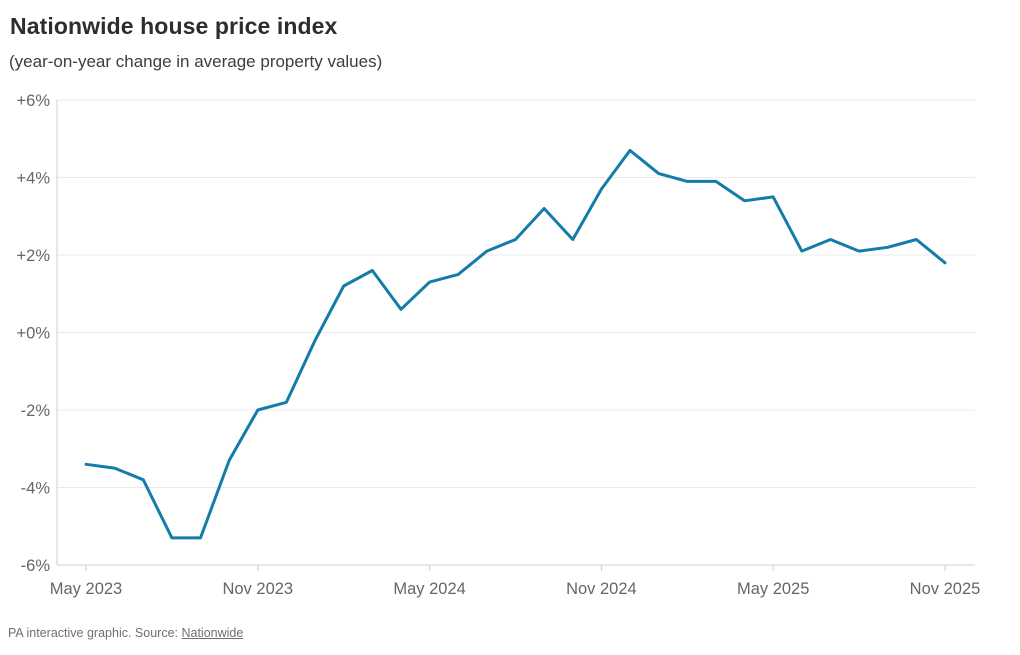 The width and height of the screenshot is (1020, 655). I want to click on x-axis-label: May 2025, so click(773, 589).